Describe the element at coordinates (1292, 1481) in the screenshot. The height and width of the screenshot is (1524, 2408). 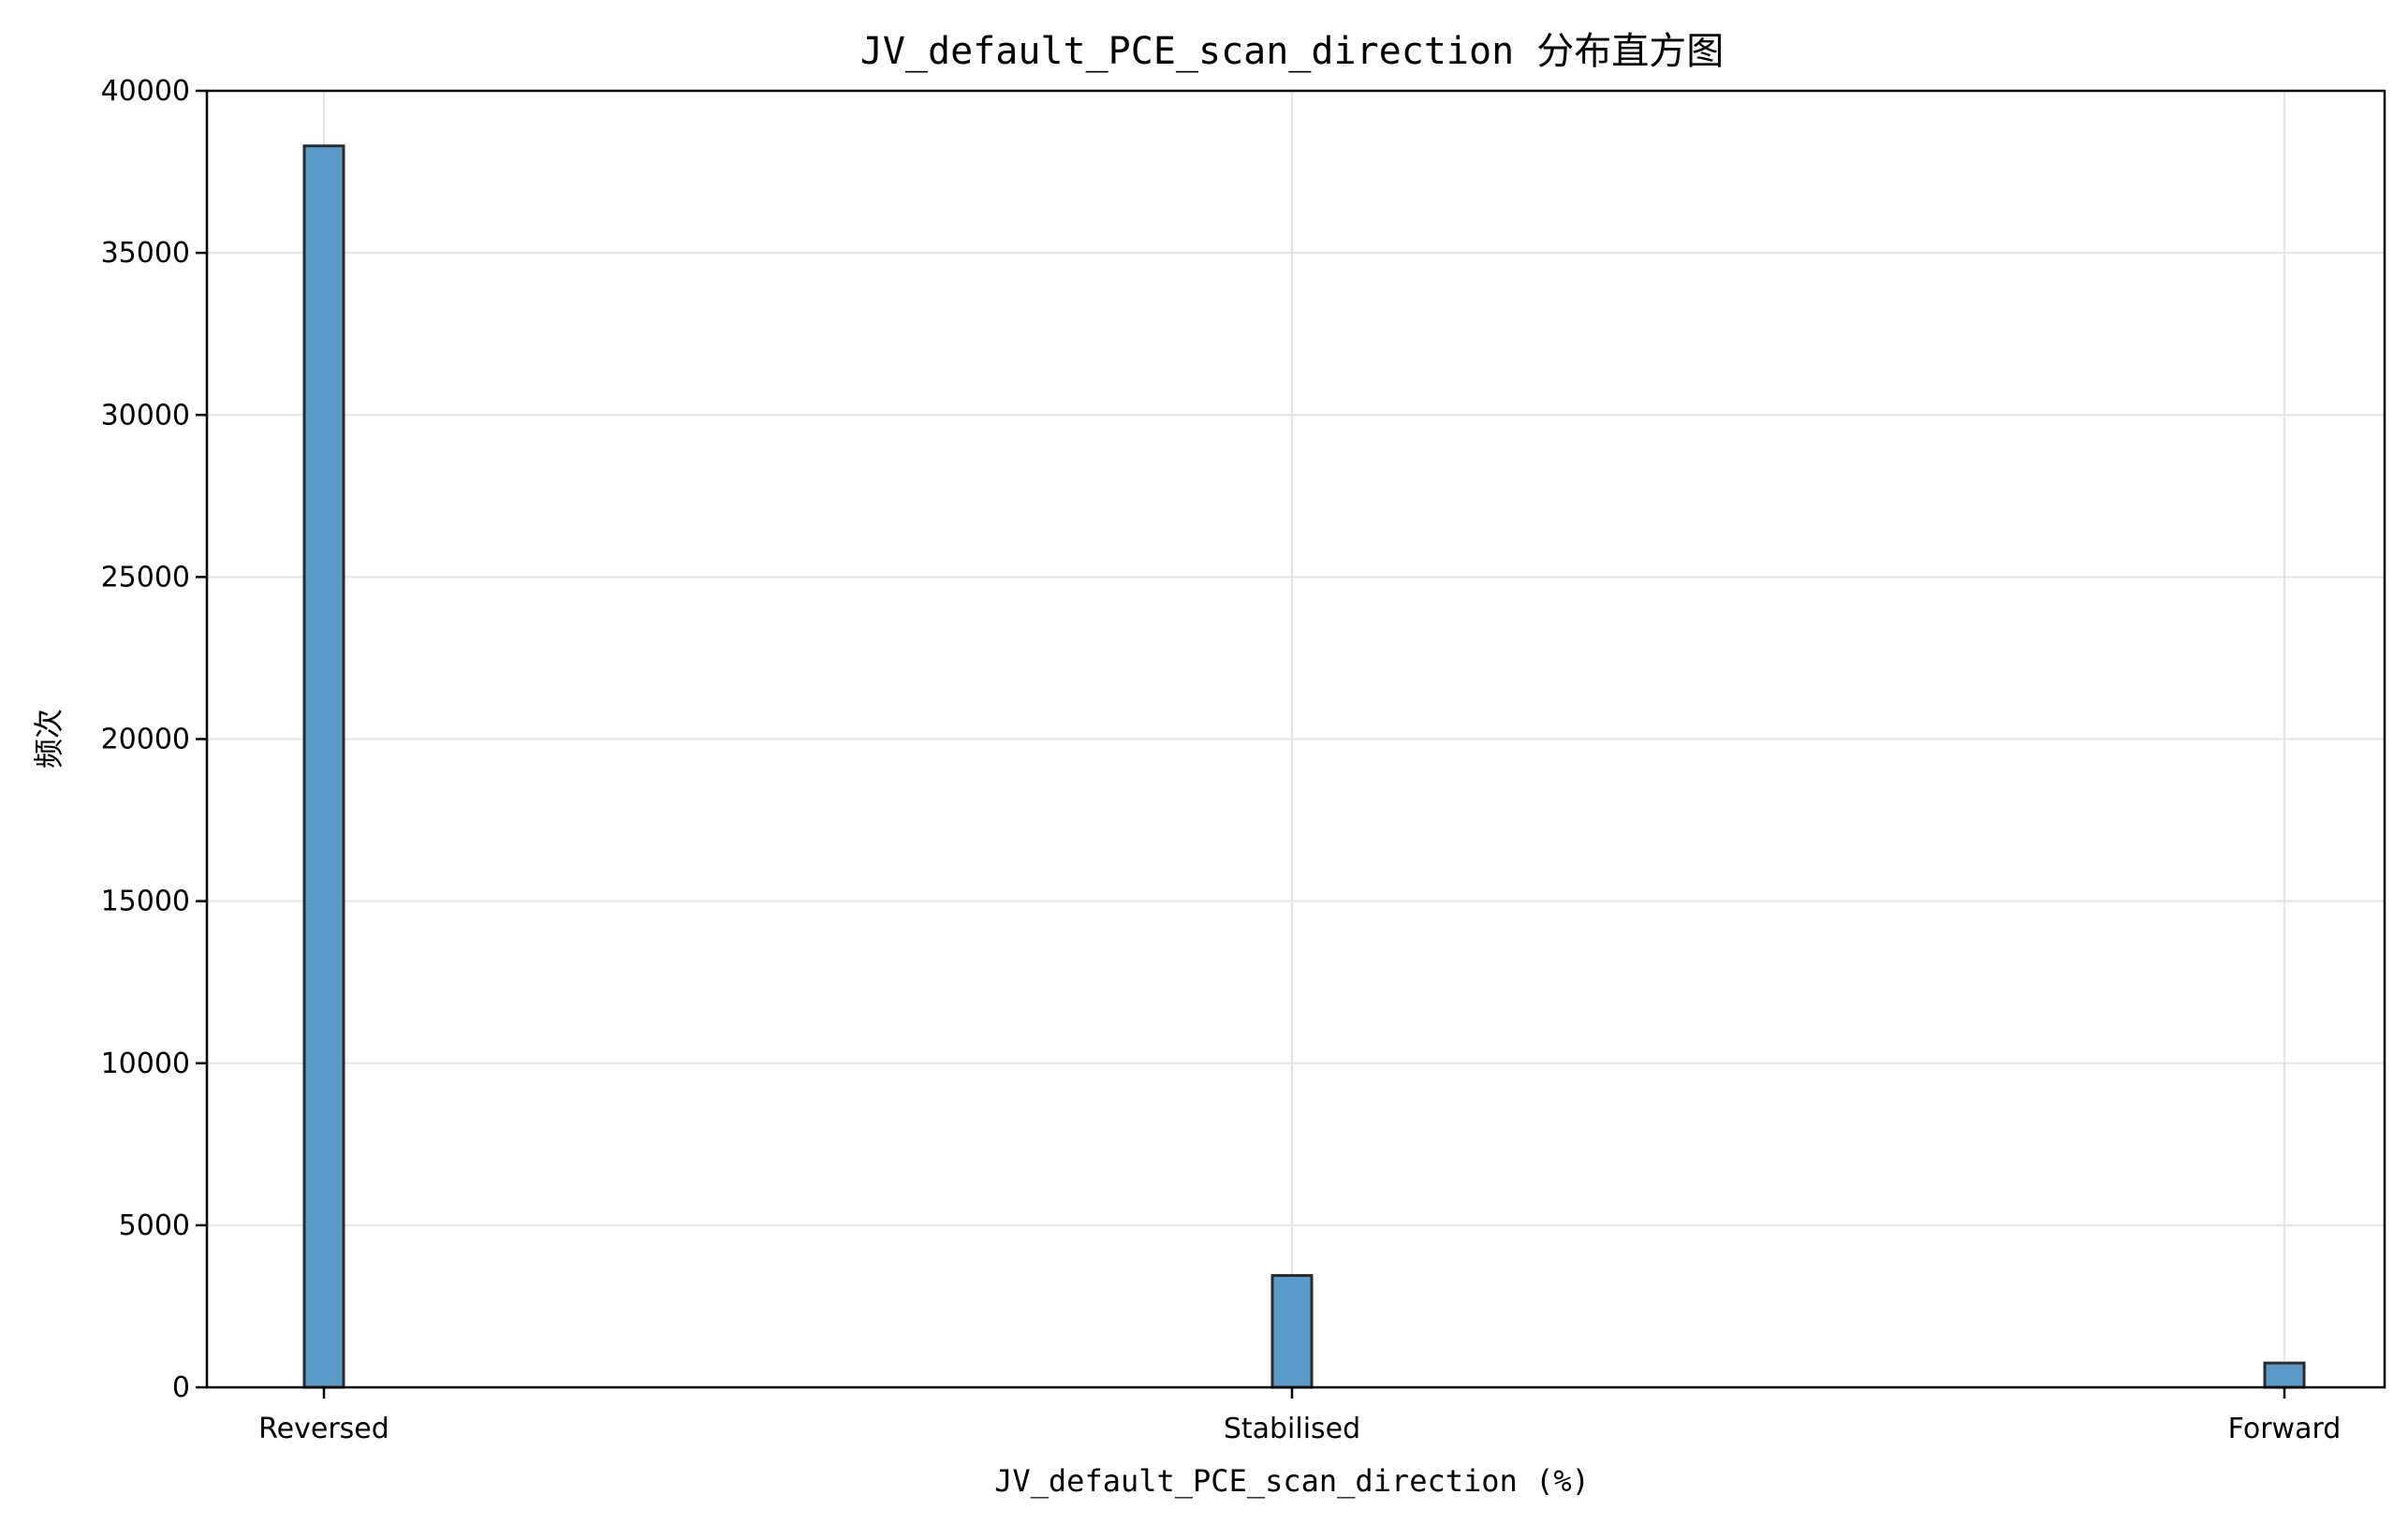
I see `x-axis-label: JV_default_PCE_scan_direction (%)` at that location.